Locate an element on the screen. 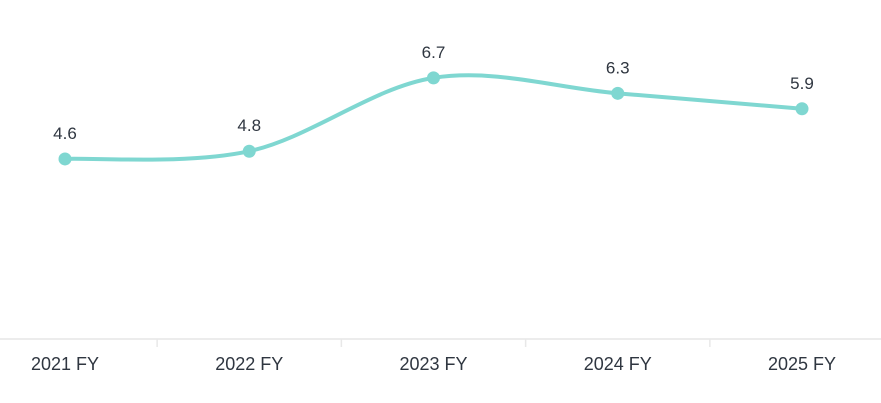 Image resolution: width=881 pixels, height=403 pixels. data-point-label: 4.6 is located at coordinates (65, 133).